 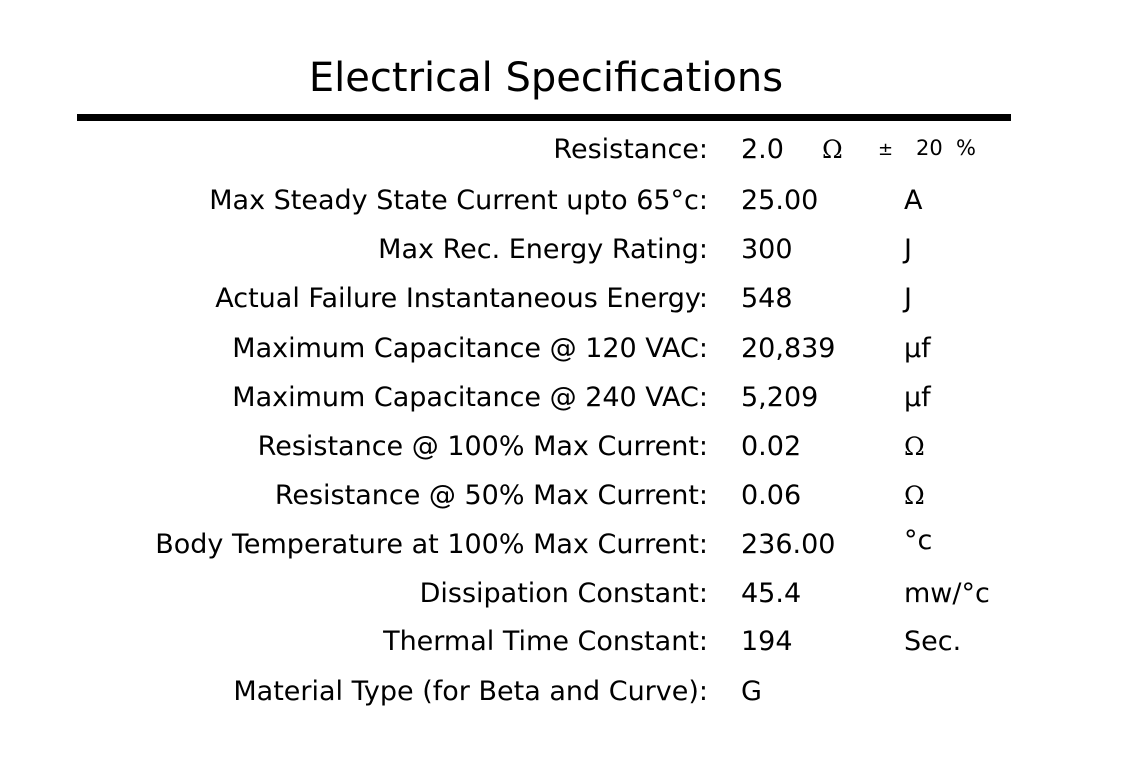 I want to click on spec-label: Thermal Time Constant:, so click(x=545, y=641).